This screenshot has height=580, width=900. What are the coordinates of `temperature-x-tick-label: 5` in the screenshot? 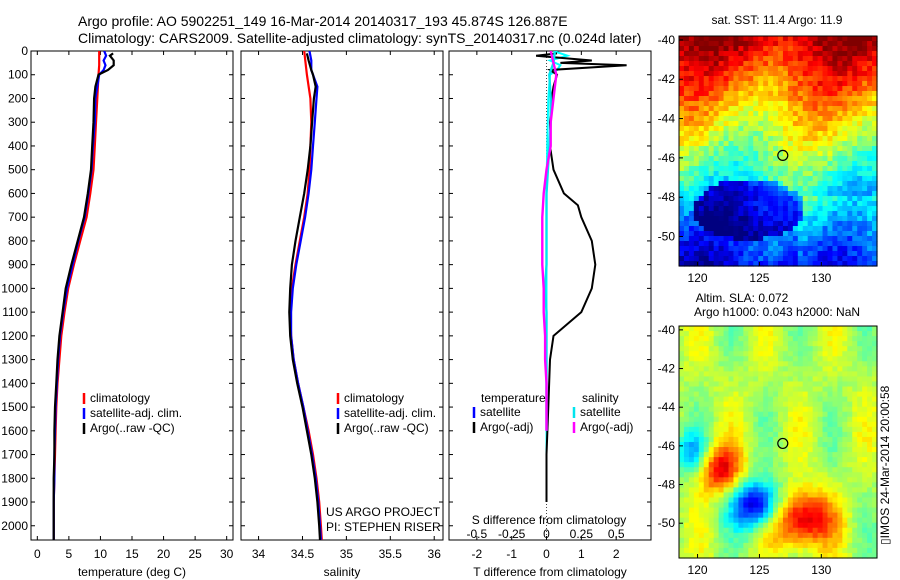 It's located at (69, 554).